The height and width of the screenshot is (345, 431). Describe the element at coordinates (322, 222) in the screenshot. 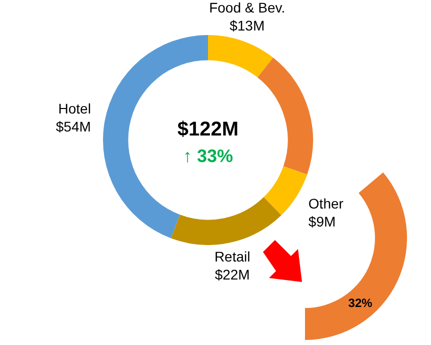

I see `data-label: $9M` at that location.